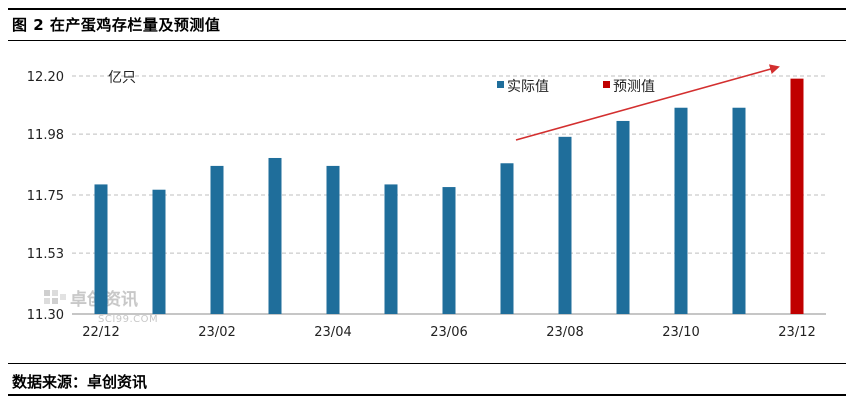 The width and height of the screenshot is (854, 403). I want to click on y-tick-label: 11.98, so click(45, 135).